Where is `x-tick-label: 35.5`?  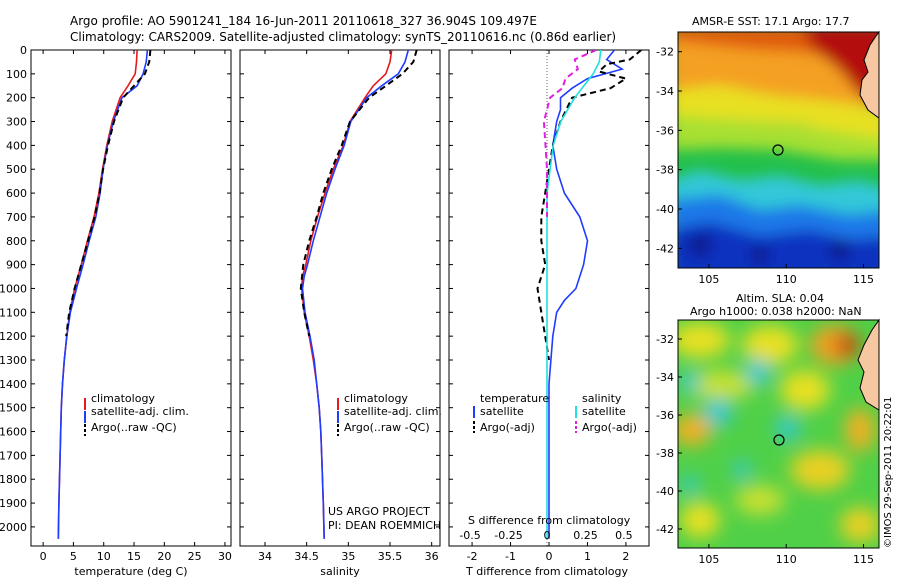 x-tick-label: 35.5 is located at coordinates (390, 556).